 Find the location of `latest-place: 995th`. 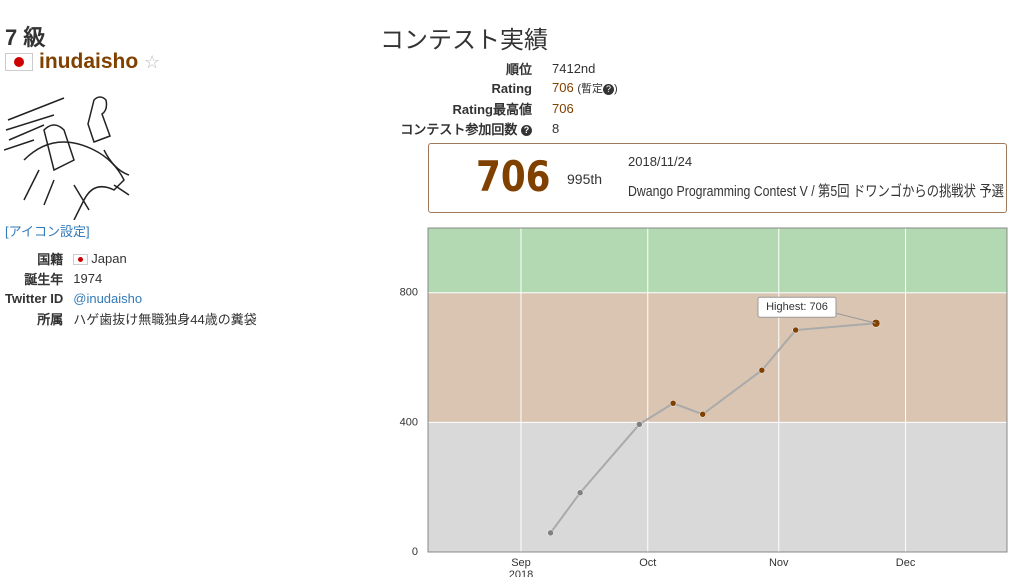

latest-place: 995th is located at coordinates (585, 179).